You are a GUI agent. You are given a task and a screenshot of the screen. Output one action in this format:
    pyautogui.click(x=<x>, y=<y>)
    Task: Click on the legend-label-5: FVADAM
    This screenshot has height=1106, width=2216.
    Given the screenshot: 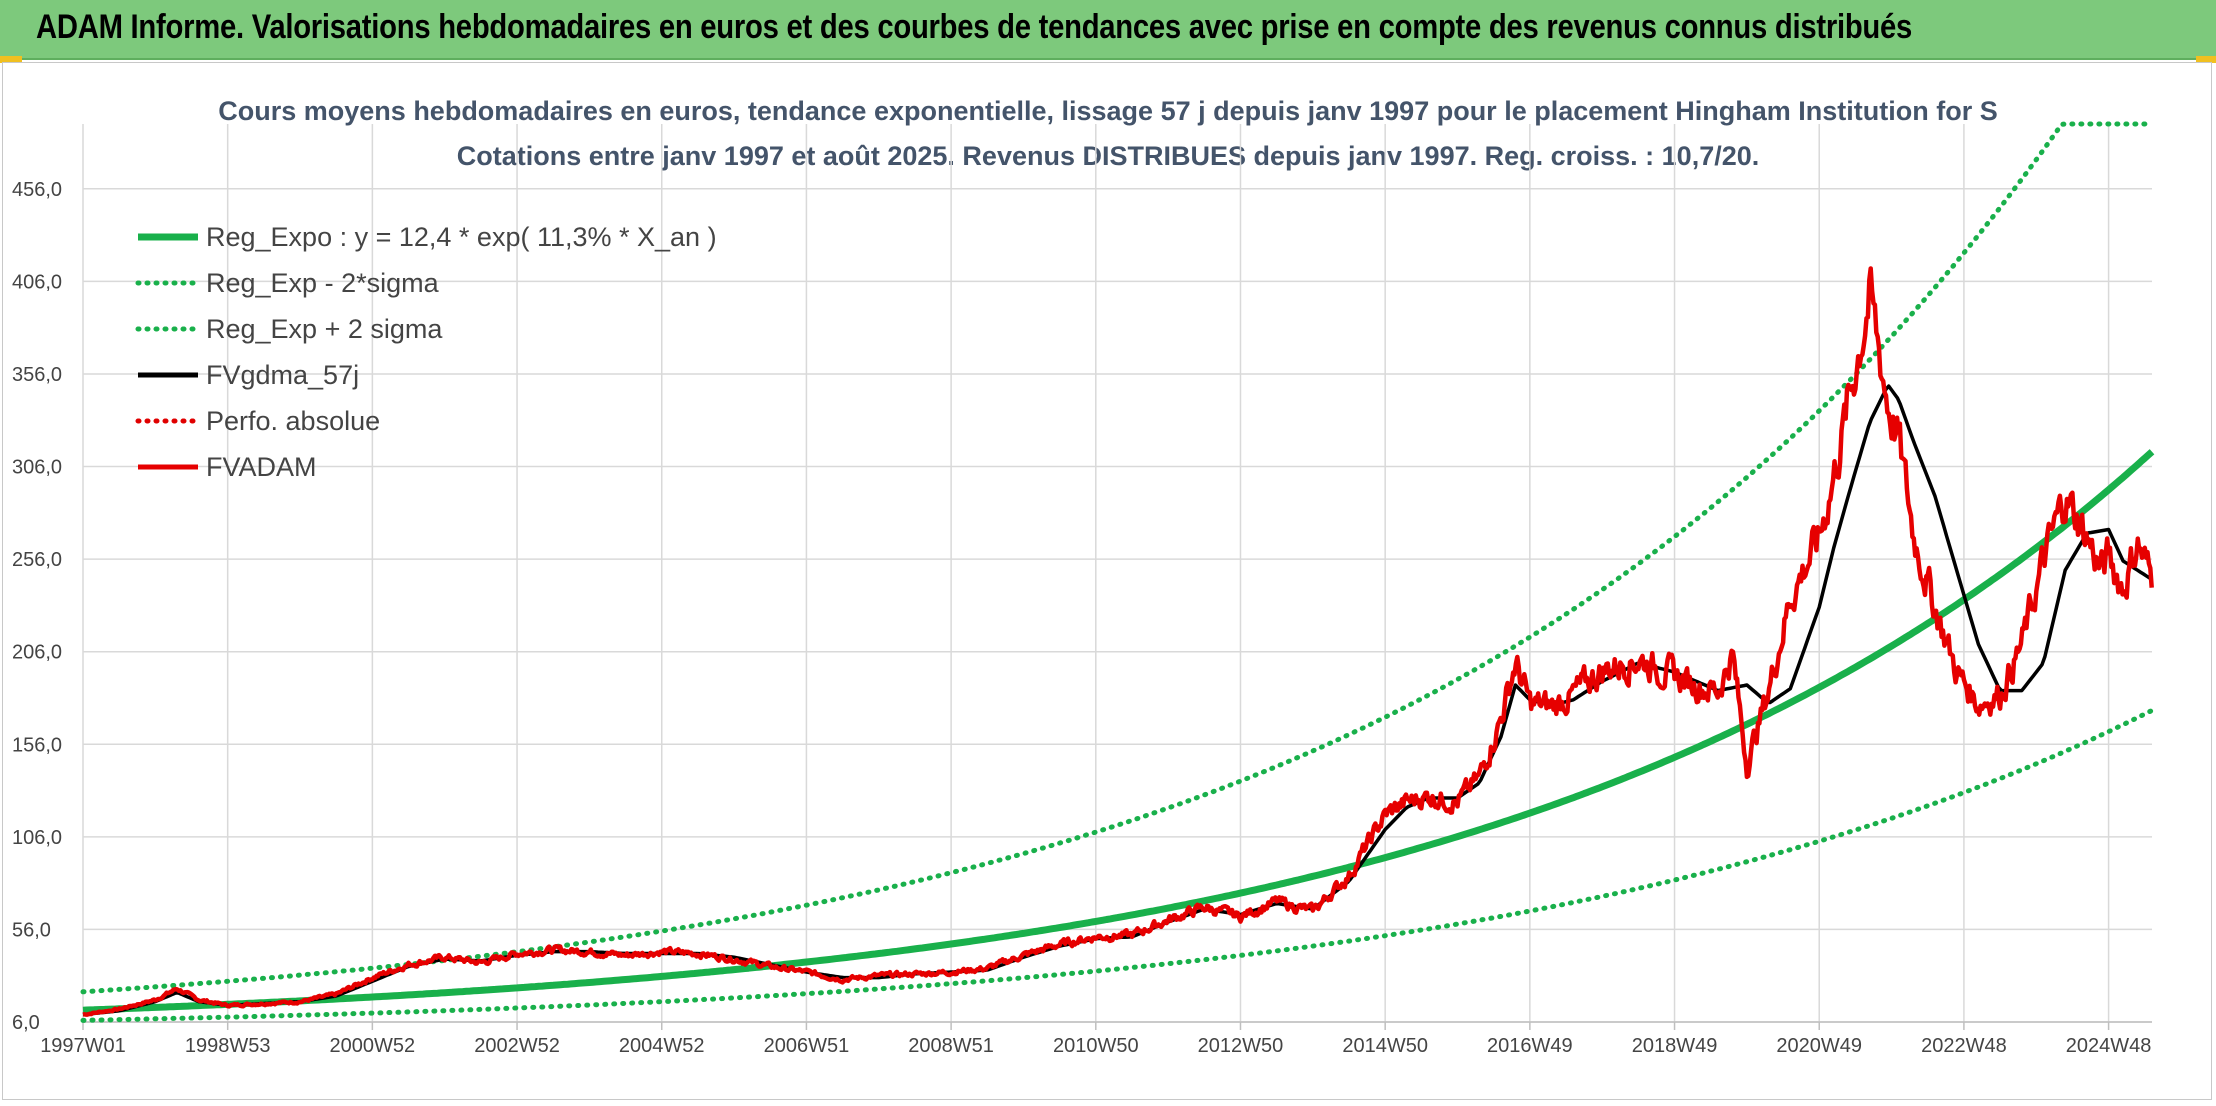 What is the action you would take?
    pyautogui.click(x=261, y=467)
    